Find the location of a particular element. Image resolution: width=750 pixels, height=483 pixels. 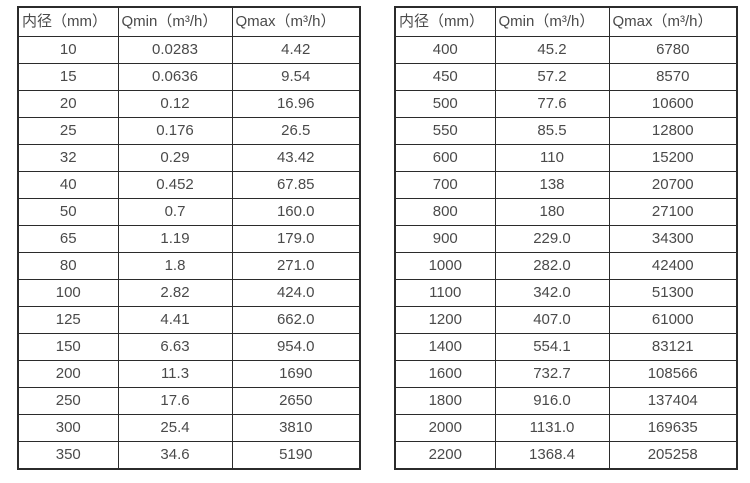

table-cell: 500 is located at coordinates (445, 104).